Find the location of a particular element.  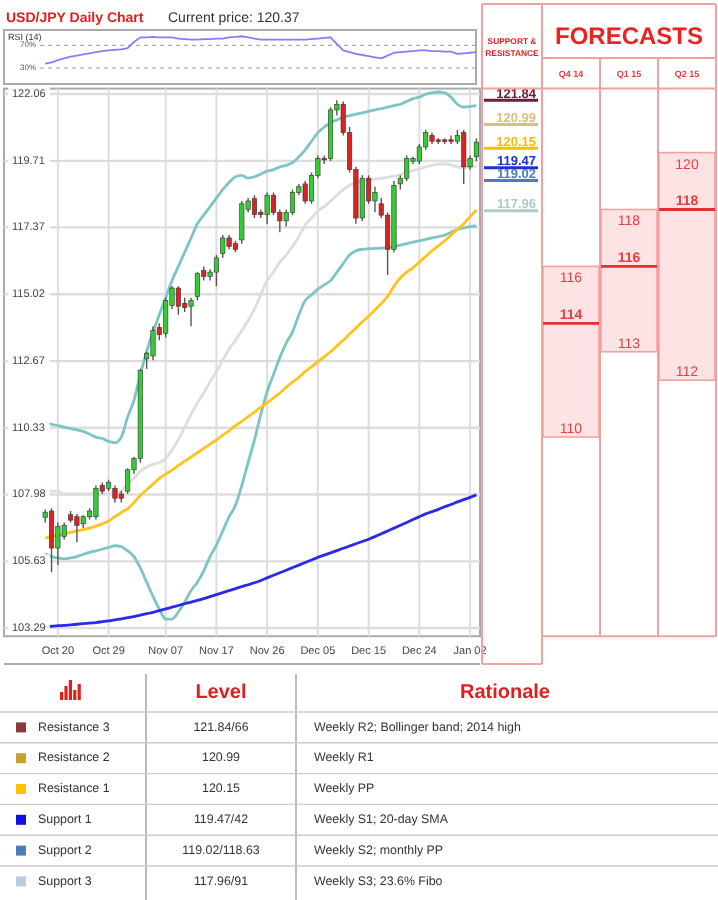

category-label: Level is located at coordinates (221, 693).